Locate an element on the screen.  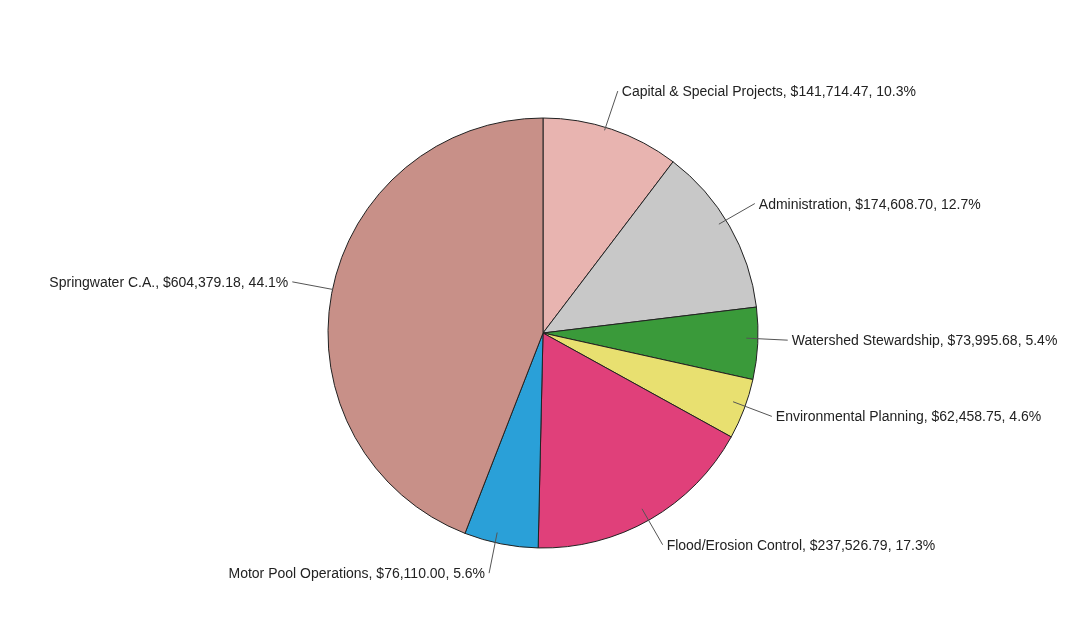
slice-label: Watershed Stewardship, $73,995.68, 5.4% is located at coordinates (924, 340).